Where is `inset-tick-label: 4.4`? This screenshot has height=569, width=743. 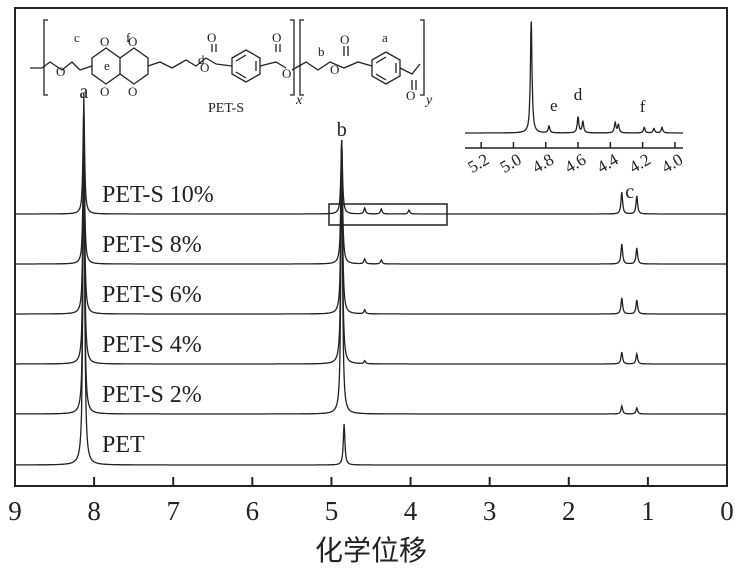
inset-tick-label: 4.4 is located at coordinates (608, 162).